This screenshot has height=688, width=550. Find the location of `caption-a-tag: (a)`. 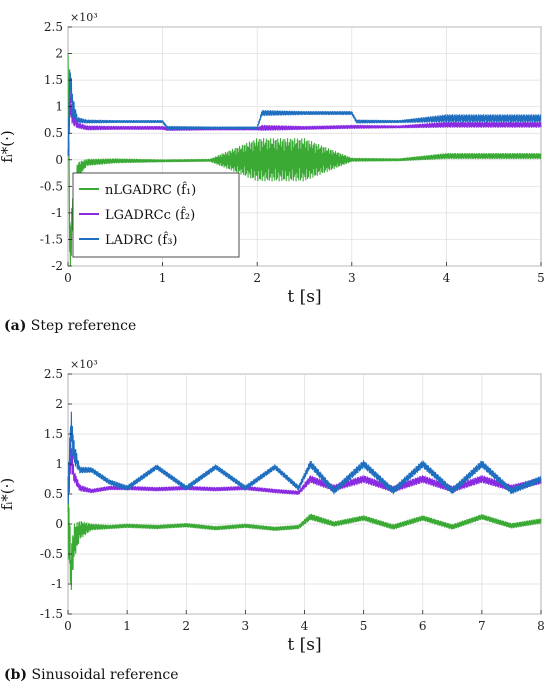

caption-a-tag: (a) is located at coordinates (15, 326).